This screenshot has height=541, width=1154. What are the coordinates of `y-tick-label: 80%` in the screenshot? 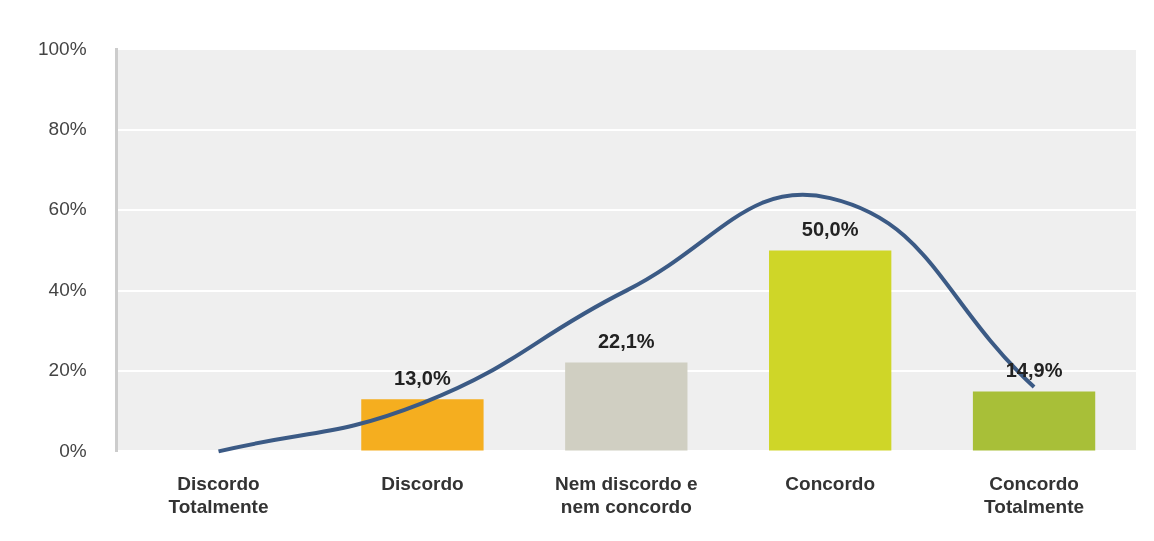 It's located at (67, 129).